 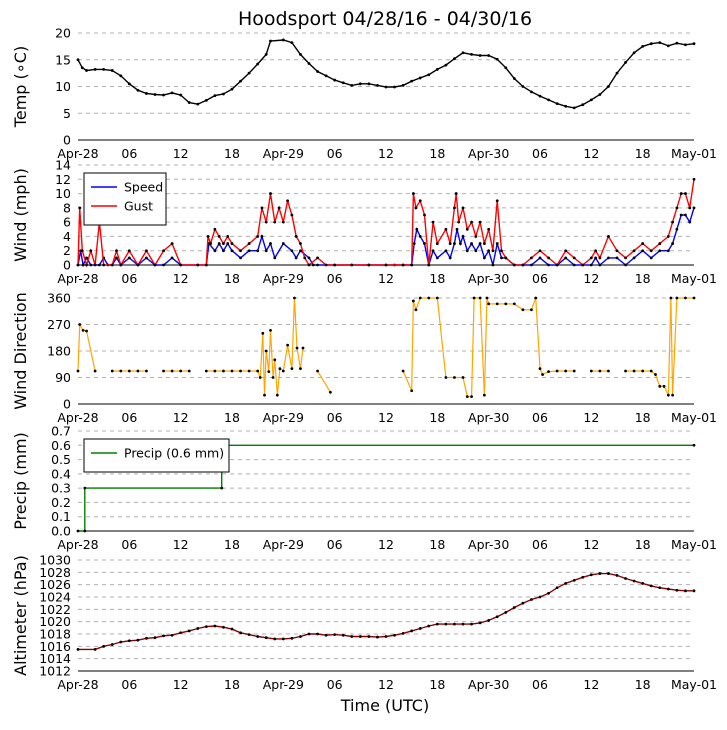 What do you see at coordinates (61, 531) in the screenshot?
I see `y-tick-label: 0.0` at bounding box center [61, 531].